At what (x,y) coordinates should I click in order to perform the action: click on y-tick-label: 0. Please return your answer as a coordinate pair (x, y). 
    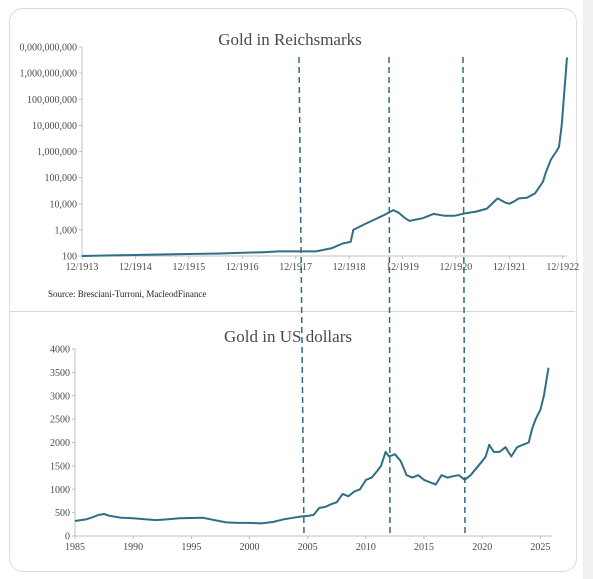
    Looking at the image, I should click on (67, 537).